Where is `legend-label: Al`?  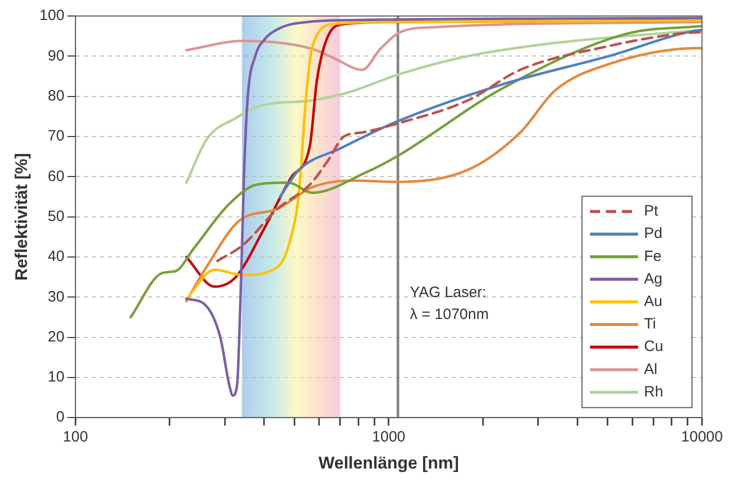
legend-label: Al is located at coordinates (651, 369).